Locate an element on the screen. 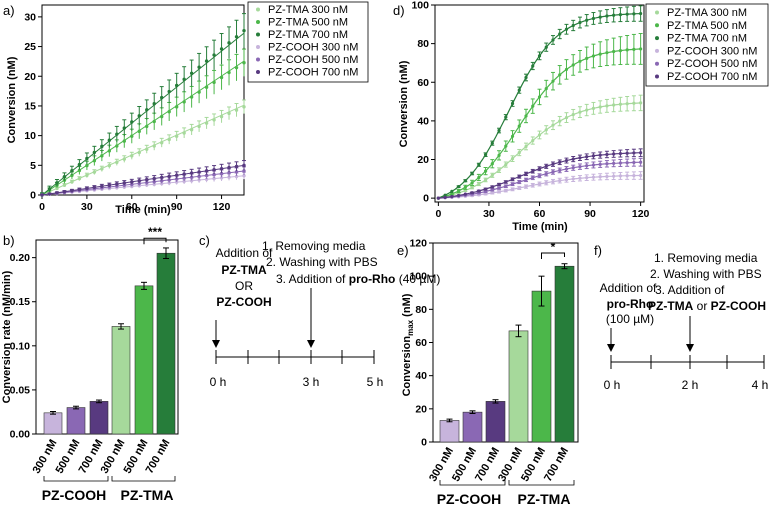  legend-label: PZ-COOH 700 nM is located at coordinates (313, 73).